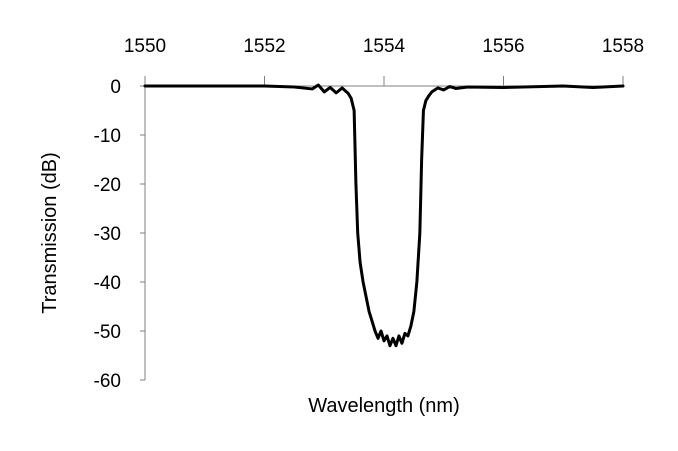 The image size is (678, 451). What do you see at coordinates (623, 46) in the screenshot?
I see `x-tick-label: 1558` at bounding box center [623, 46].